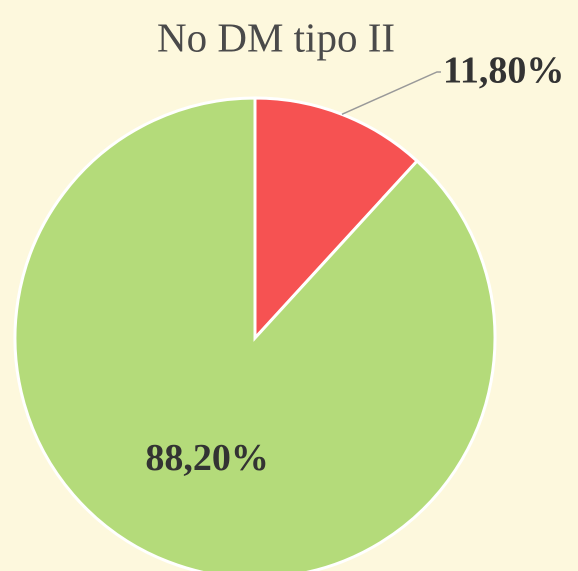  Describe the element at coordinates (391, 93) in the screenshot. I see `leader-line` at that location.